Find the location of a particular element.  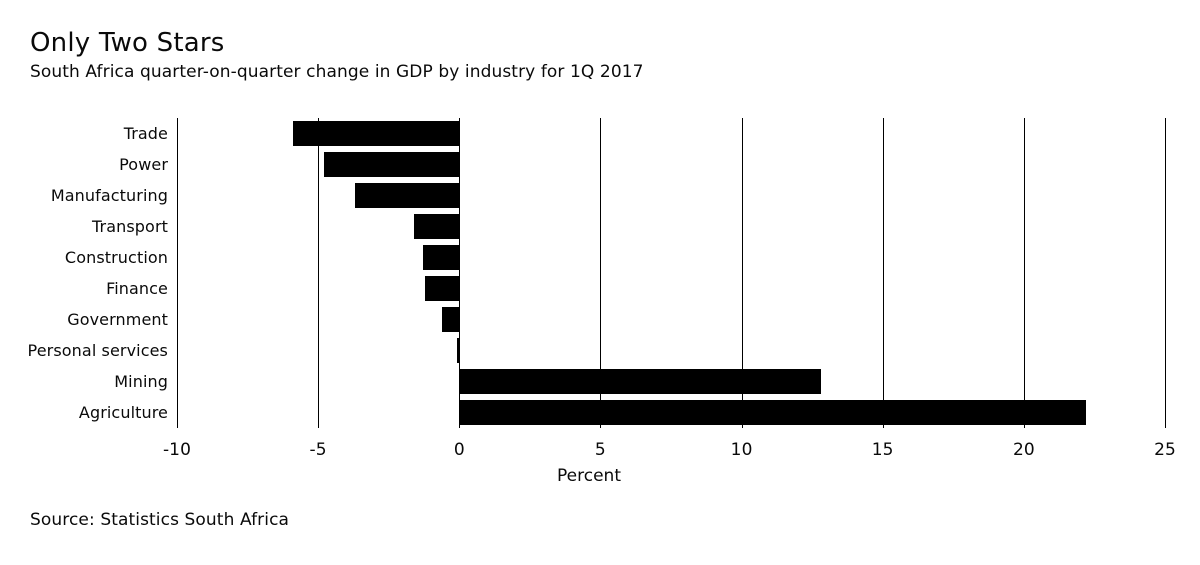

source-note: Source: Statistics South Africa is located at coordinates (160, 520).